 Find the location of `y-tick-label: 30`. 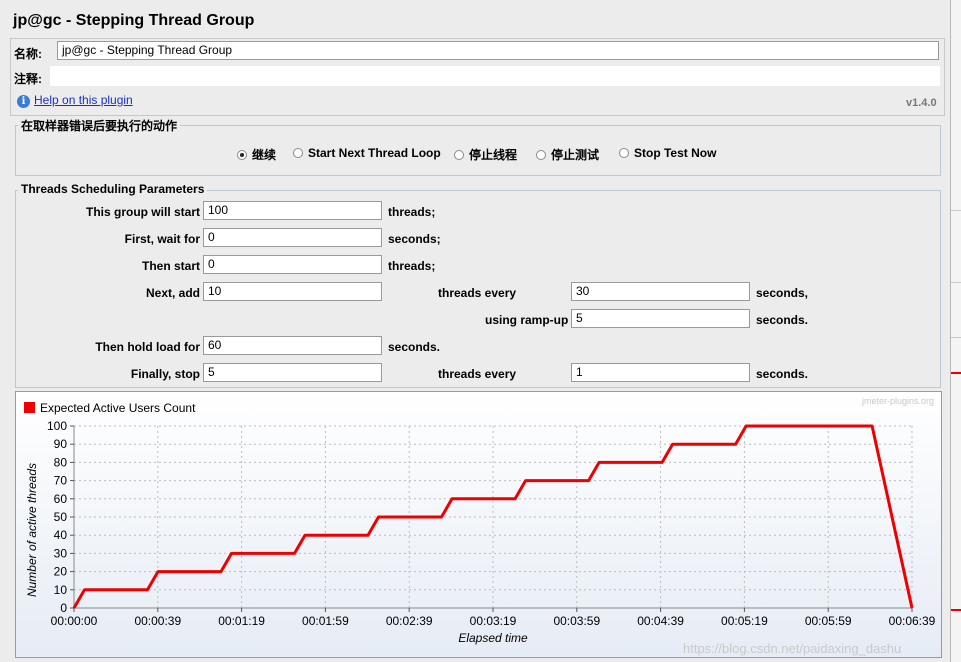

y-tick-label: 30 is located at coordinates (61, 553).